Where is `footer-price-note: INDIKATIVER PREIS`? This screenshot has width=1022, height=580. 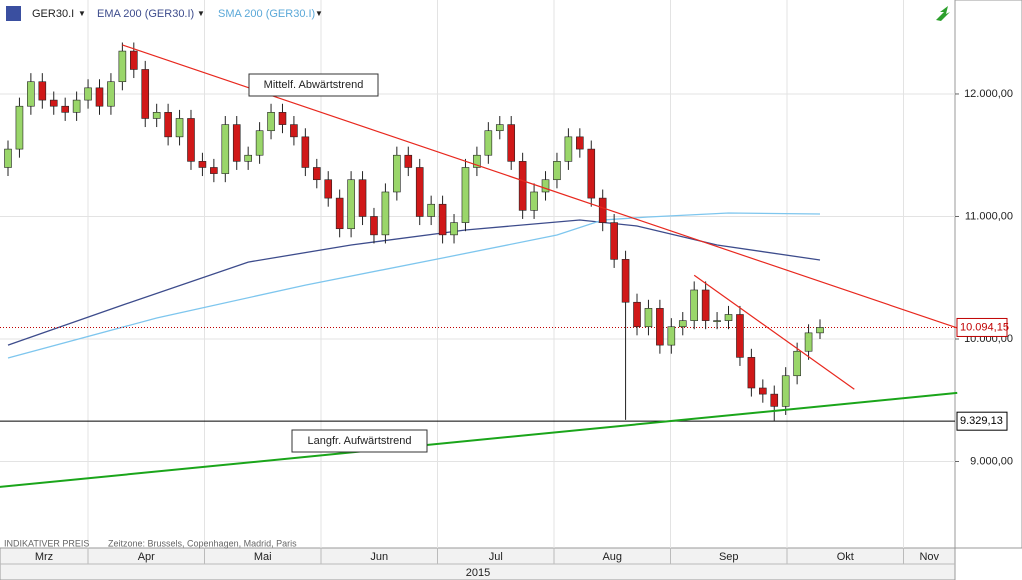 footer-price-note: INDIKATIVER PREIS is located at coordinates (46, 543).